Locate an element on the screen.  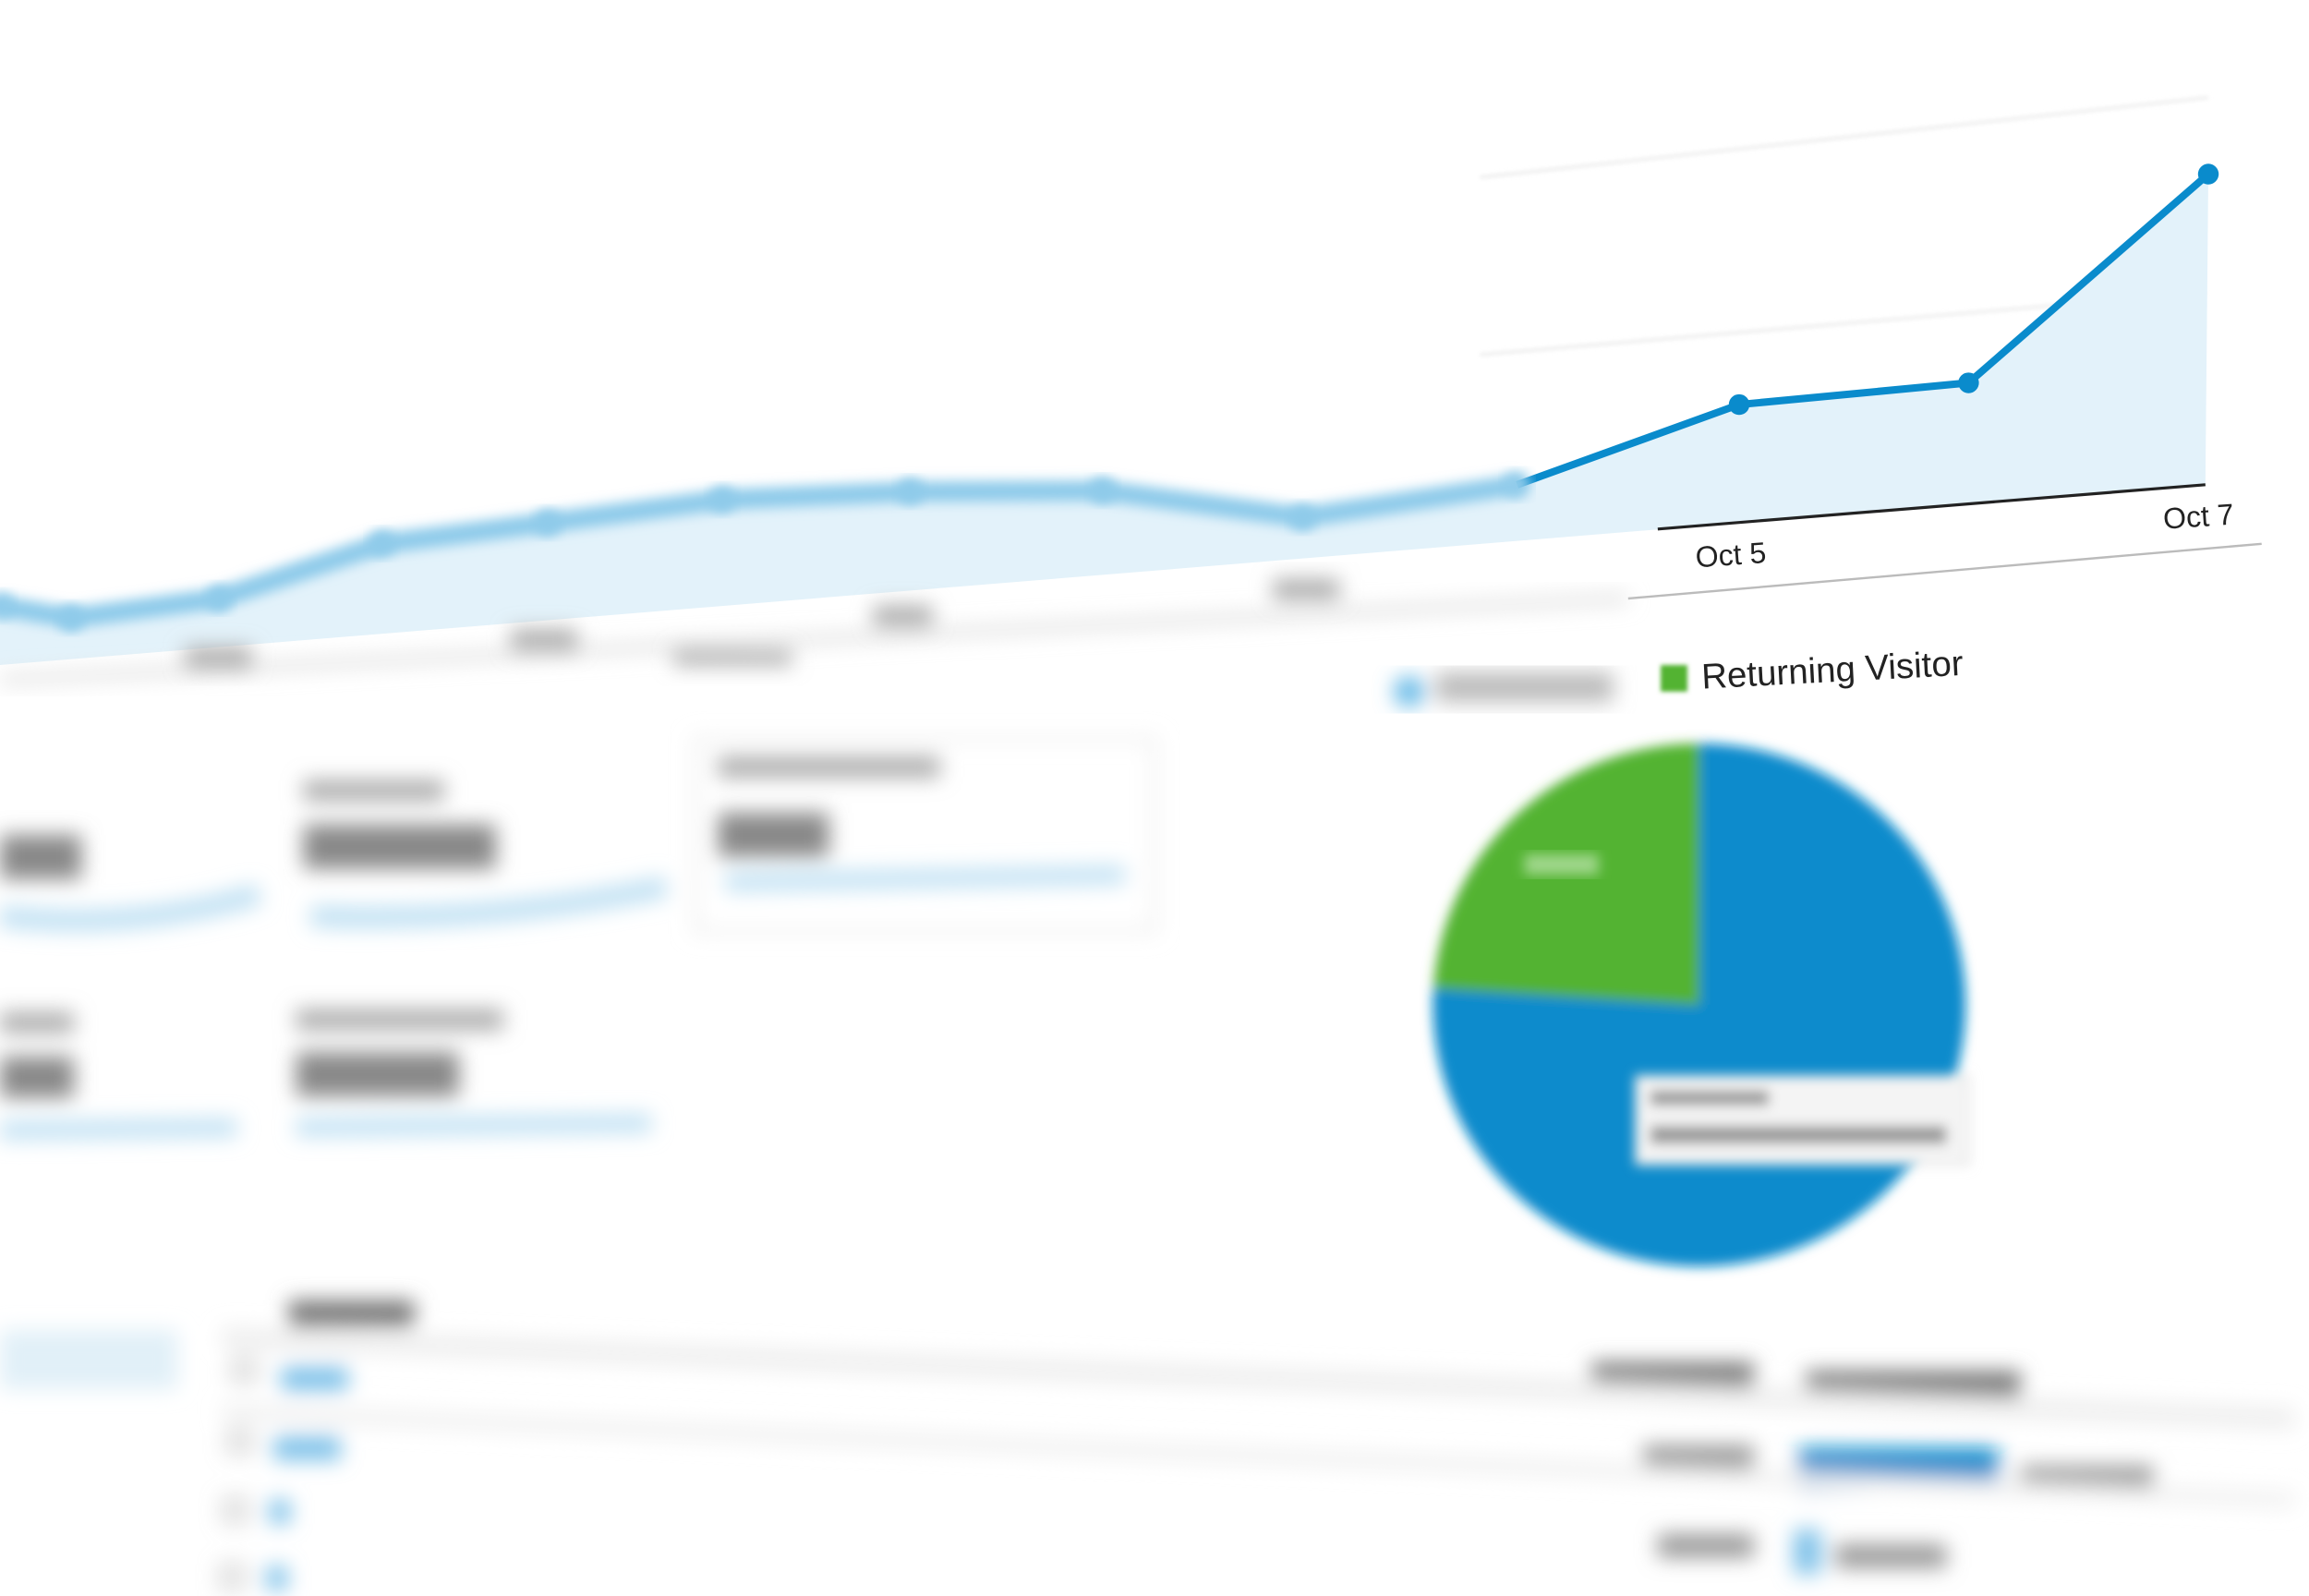
pie-tooltip is located at coordinates (1803, 1120).